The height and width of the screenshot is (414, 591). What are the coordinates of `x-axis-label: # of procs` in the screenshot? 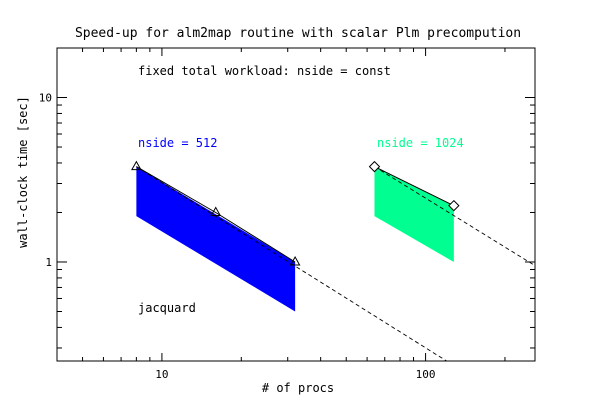 It's located at (298, 388).